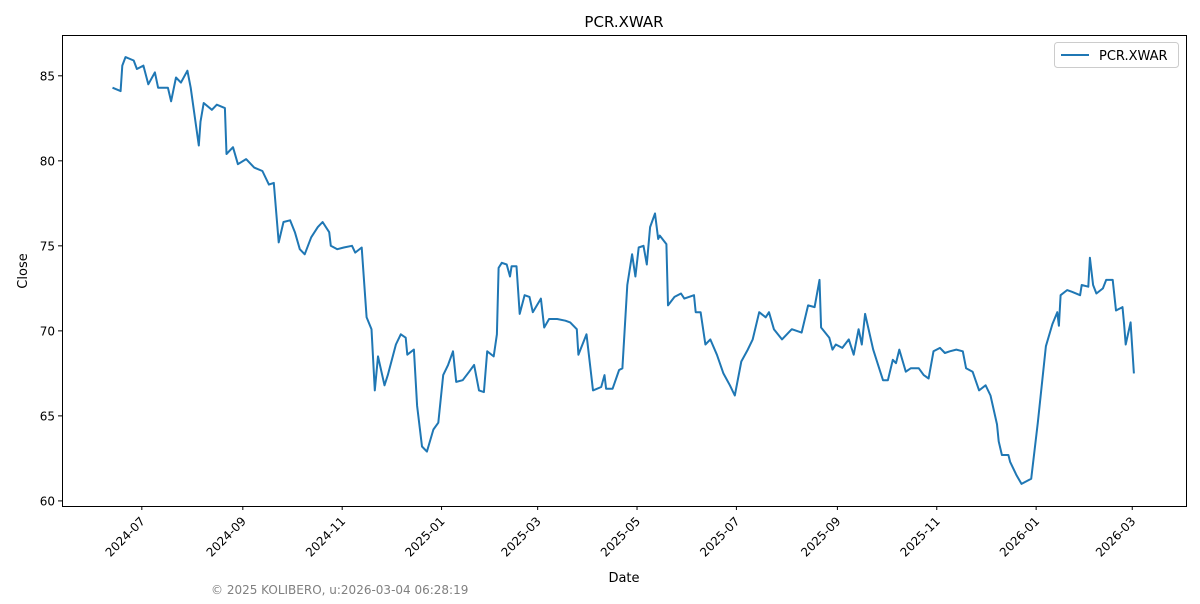 The image size is (1200, 604). Describe the element at coordinates (47, 76) in the screenshot. I see `y-tick-label: 85` at that location.